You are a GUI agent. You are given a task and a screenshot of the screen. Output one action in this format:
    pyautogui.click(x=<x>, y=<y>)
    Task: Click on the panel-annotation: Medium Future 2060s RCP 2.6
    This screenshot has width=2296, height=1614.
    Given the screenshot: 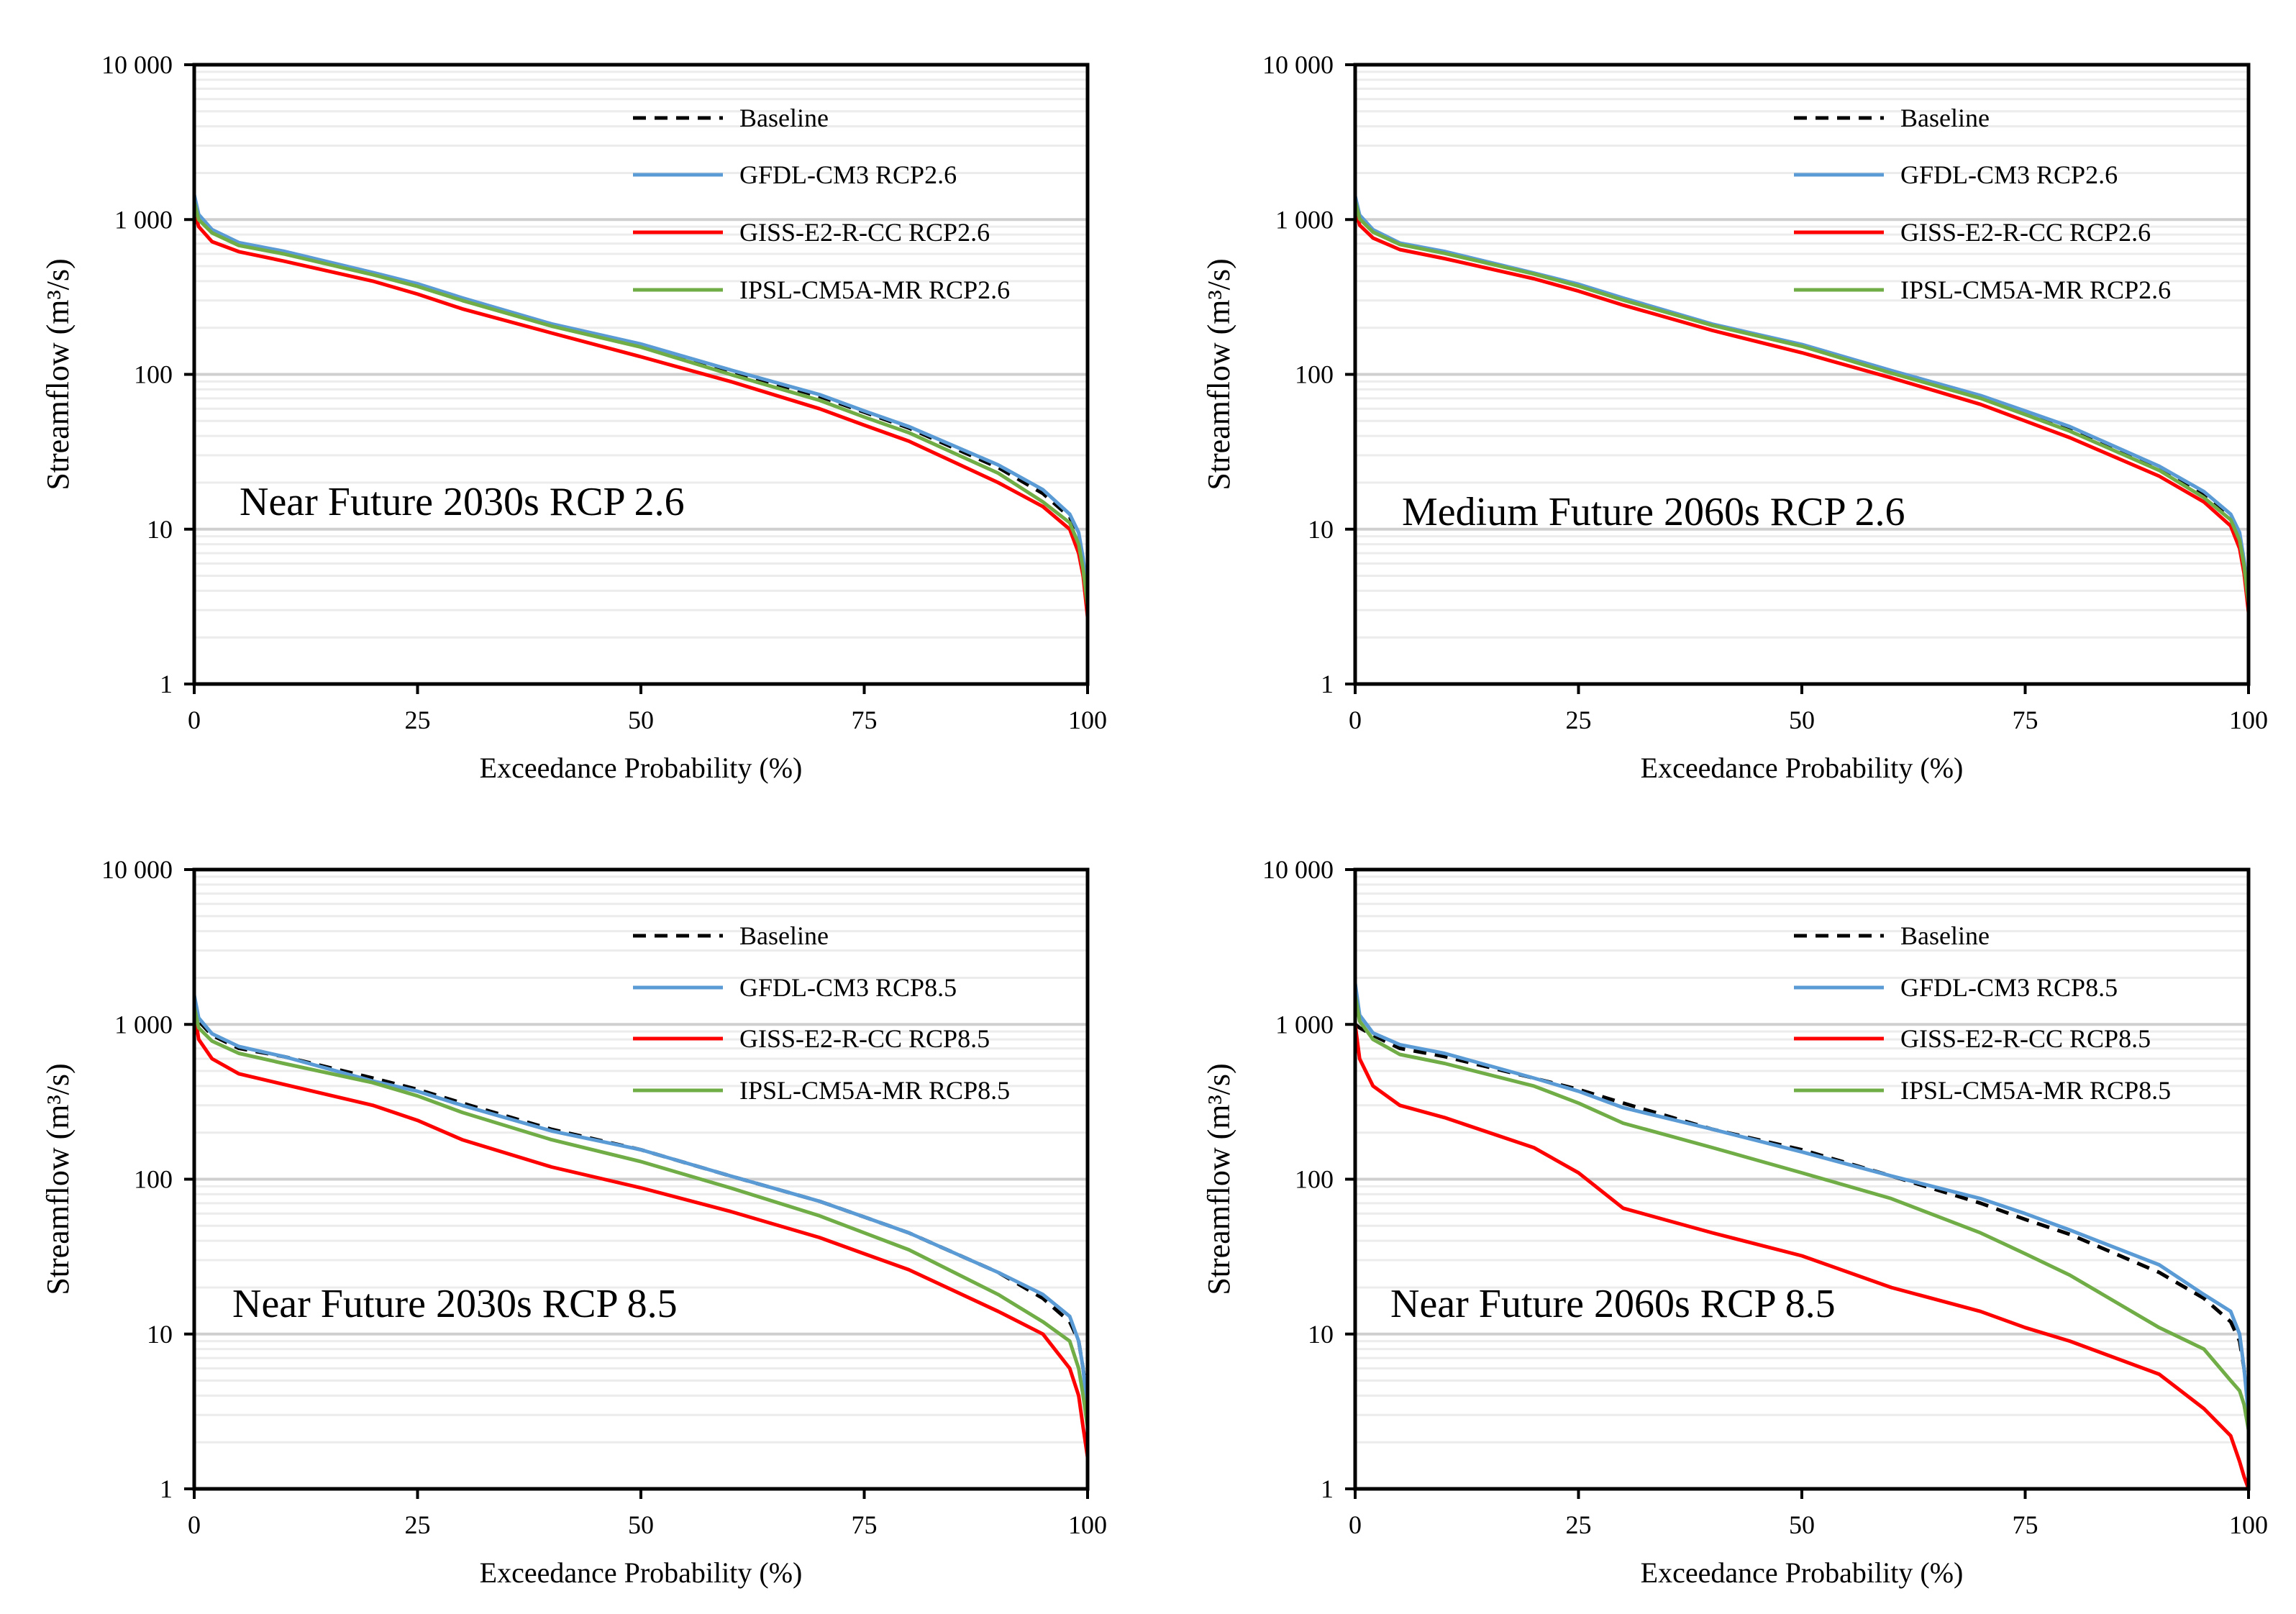 What is the action you would take?
    pyautogui.click(x=1653, y=512)
    